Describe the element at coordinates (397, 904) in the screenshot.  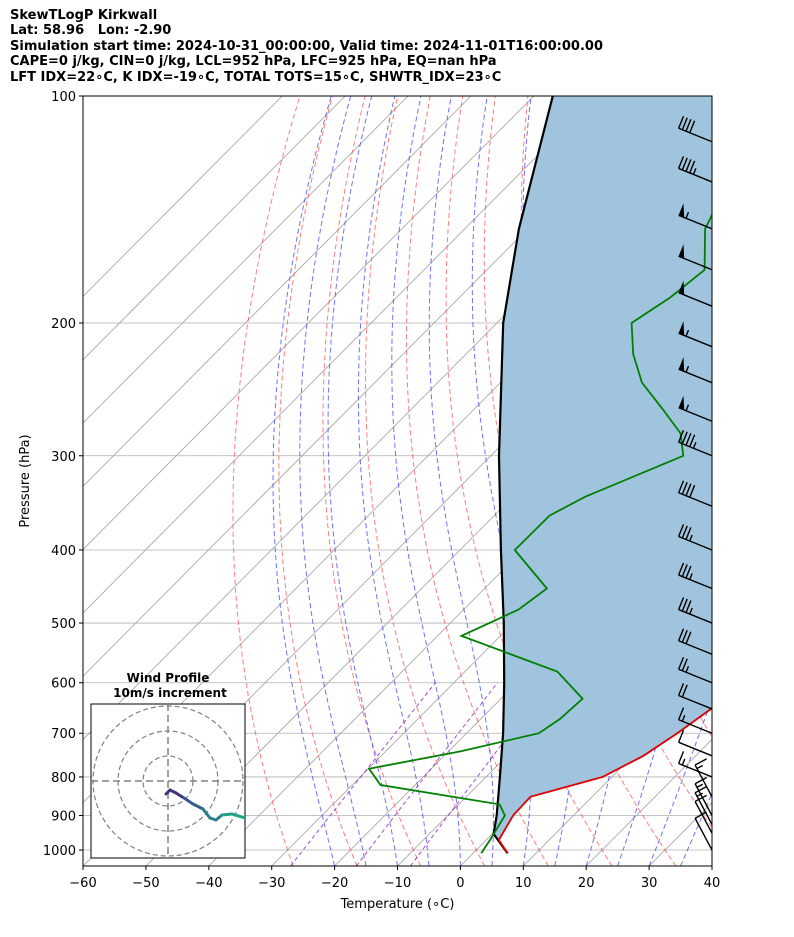
I see `x-axis-label: Temperature (∘C)` at that location.